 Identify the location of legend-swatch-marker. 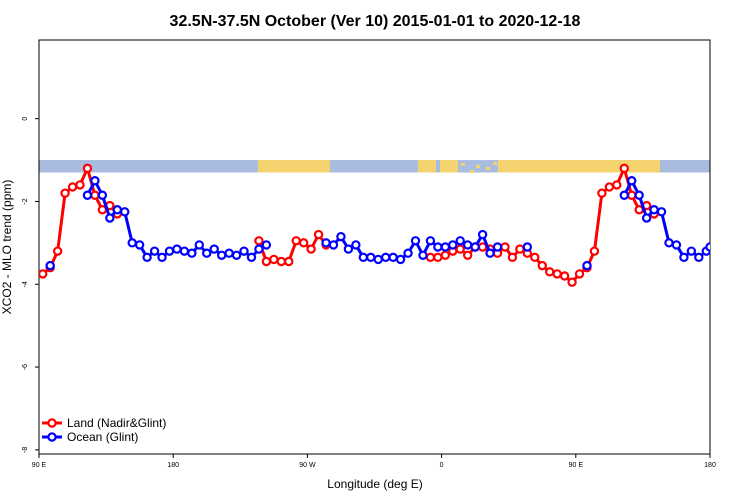
(52, 423).